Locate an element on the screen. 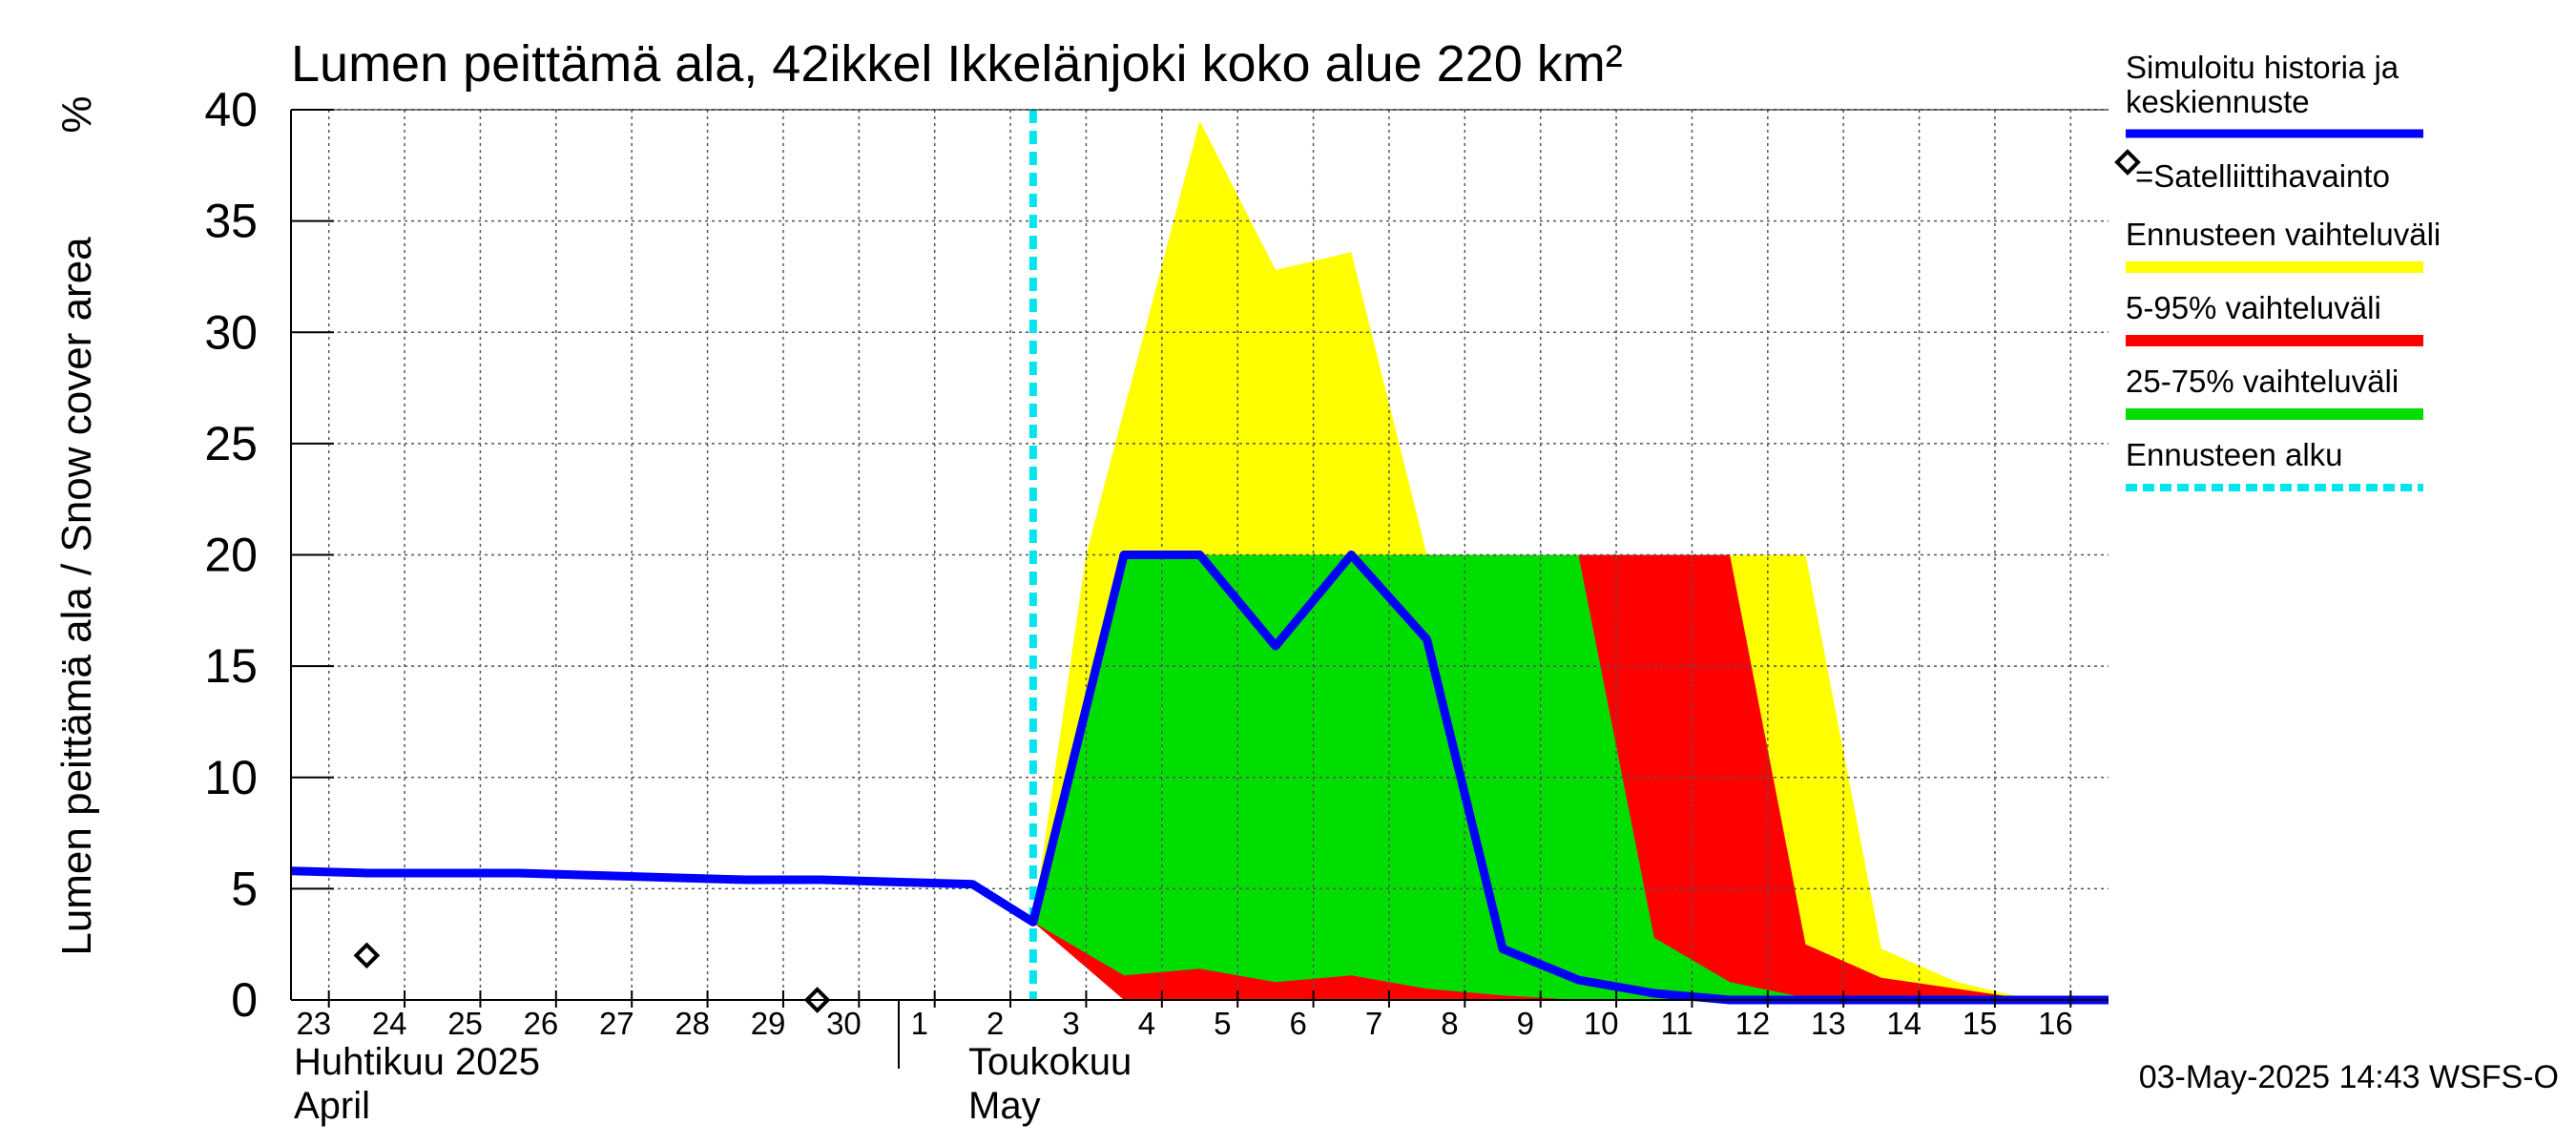 The height and width of the screenshot is (1145, 2576). x-tick-label: 6 is located at coordinates (1298, 1023).